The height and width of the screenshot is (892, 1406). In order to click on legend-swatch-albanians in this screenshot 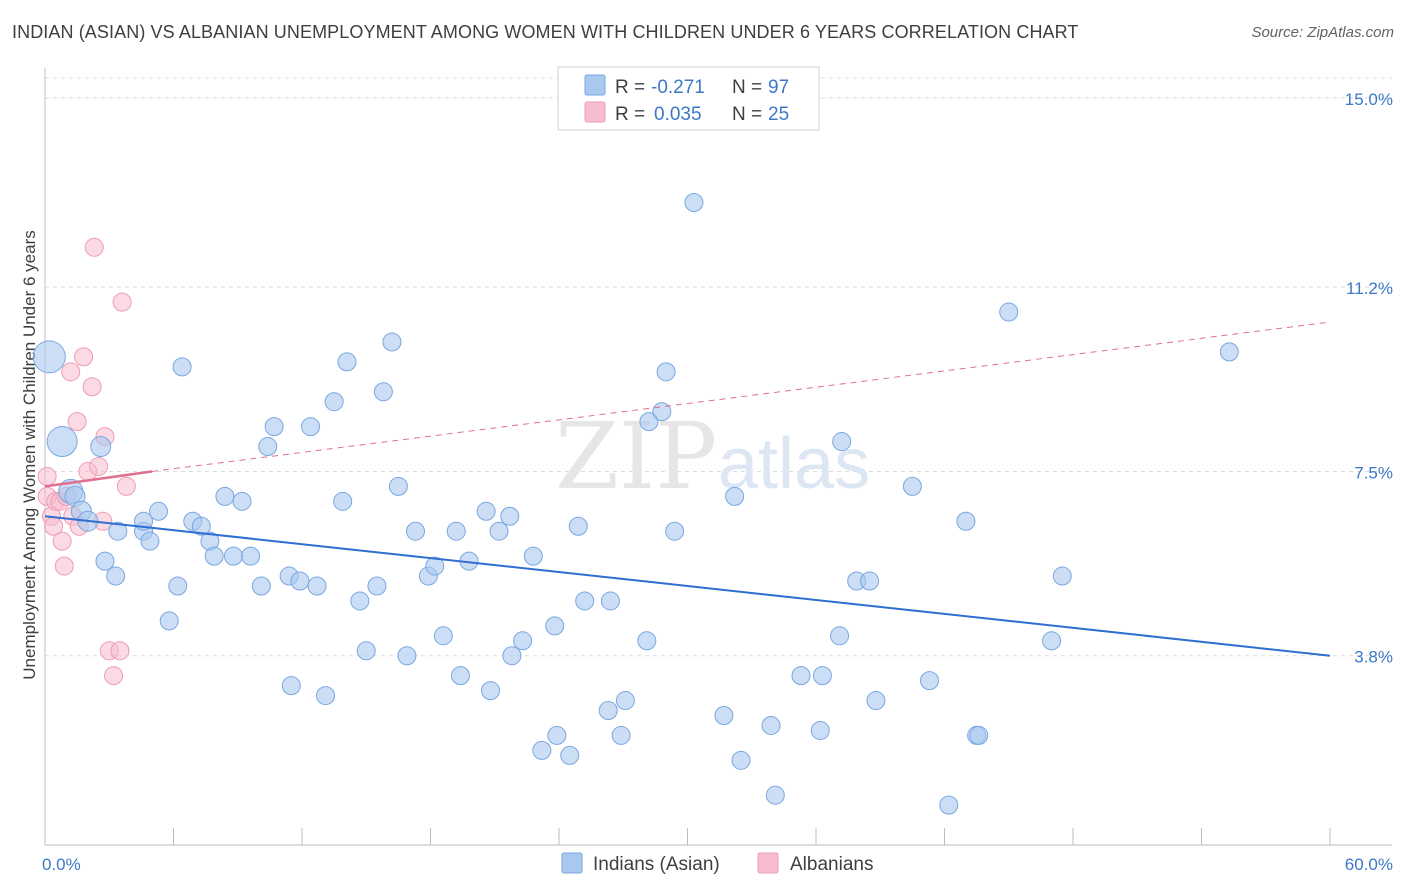, I will do `click(595, 112)`.